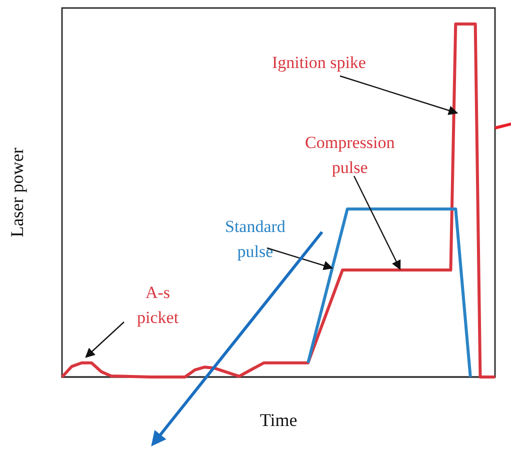 The width and height of the screenshot is (511, 451). What do you see at coordinates (17, 193) in the screenshot?
I see `y-axis-title: Laser power` at bounding box center [17, 193].